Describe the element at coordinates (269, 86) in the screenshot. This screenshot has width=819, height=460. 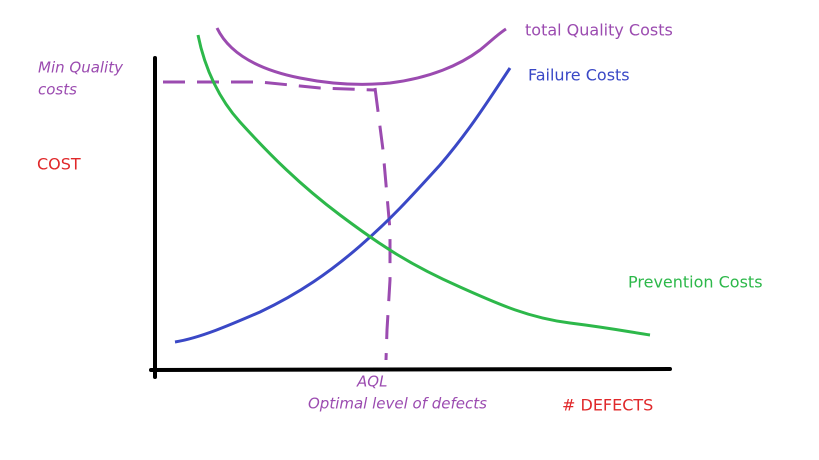
I see `min-cost-guide` at that location.